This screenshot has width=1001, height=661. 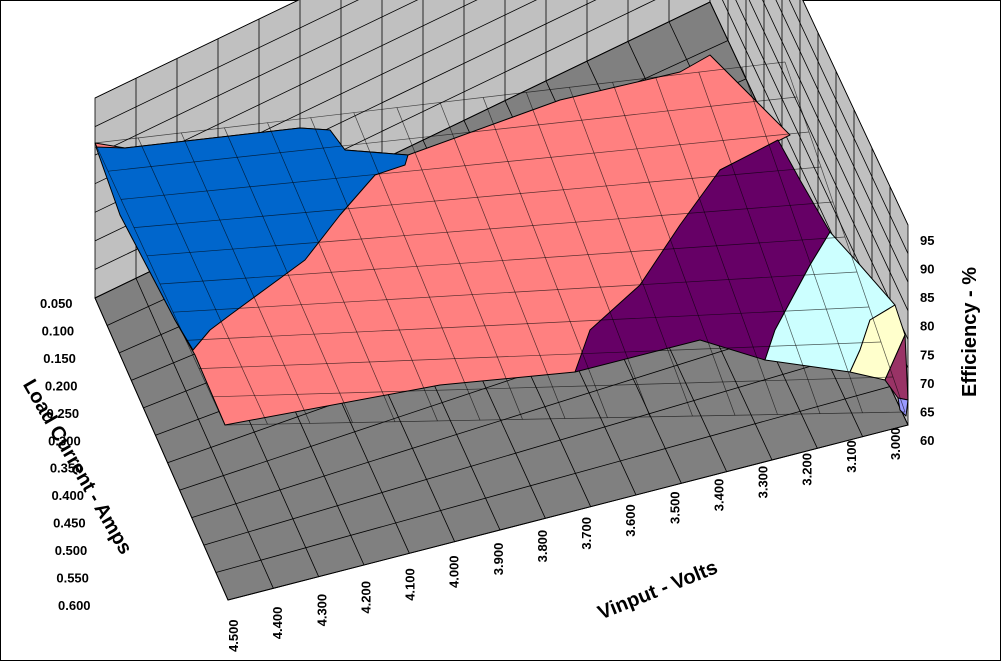 What do you see at coordinates (321, 610) in the screenshot?
I see `x-tick-label: 4.300` at bounding box center [321, 610].